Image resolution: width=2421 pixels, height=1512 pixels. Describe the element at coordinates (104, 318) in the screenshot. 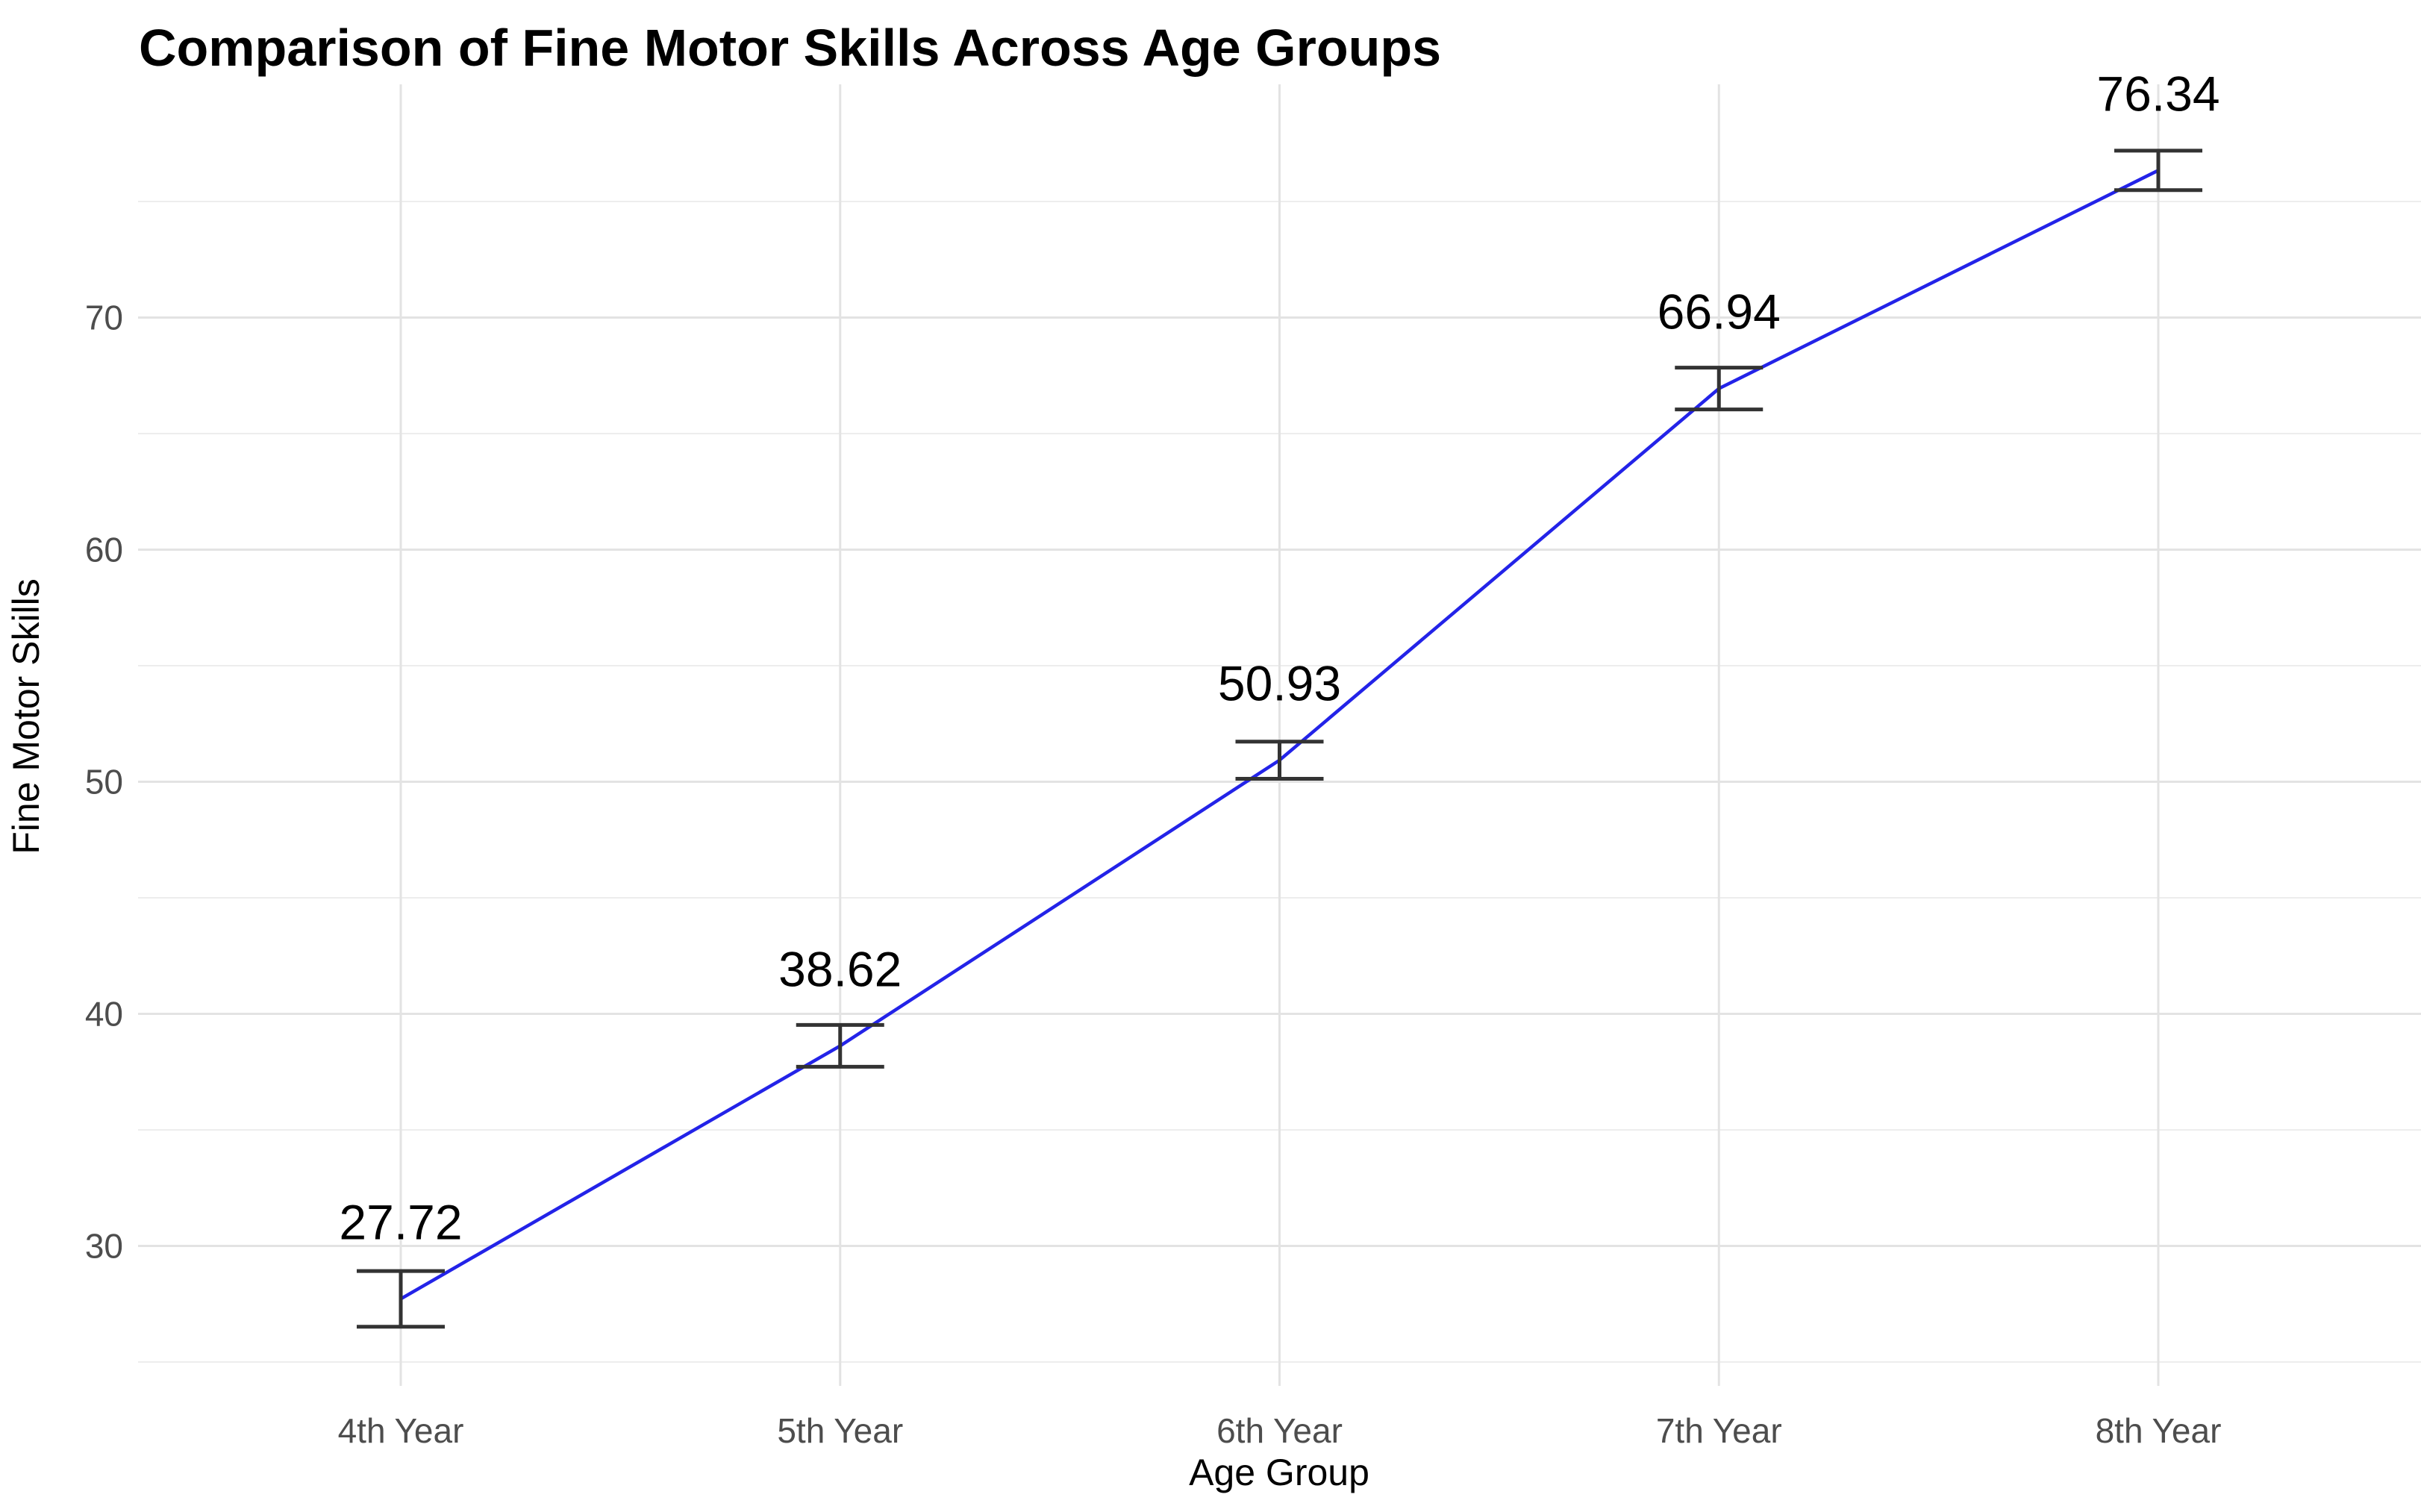

I see `y-tick-label-70: 70` at that location.